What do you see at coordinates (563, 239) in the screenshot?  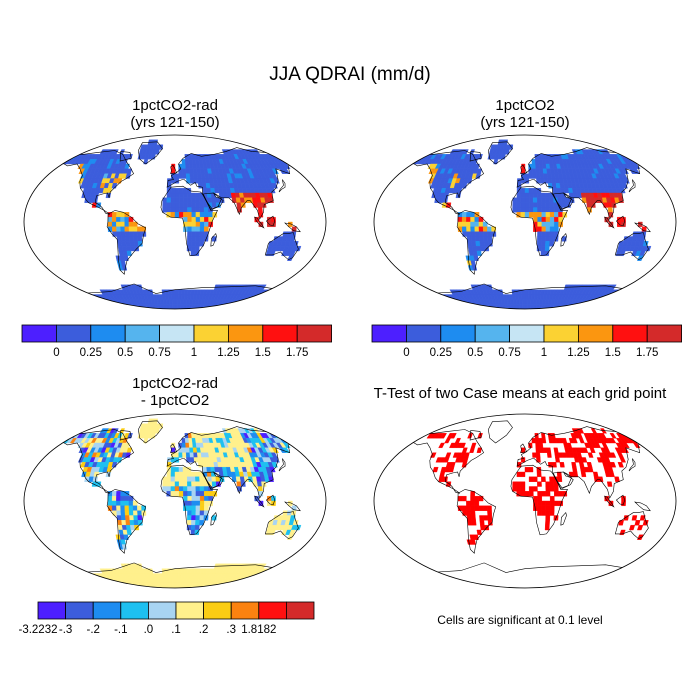 I see `coastline-madagascar` at bounding box center [563, 239].